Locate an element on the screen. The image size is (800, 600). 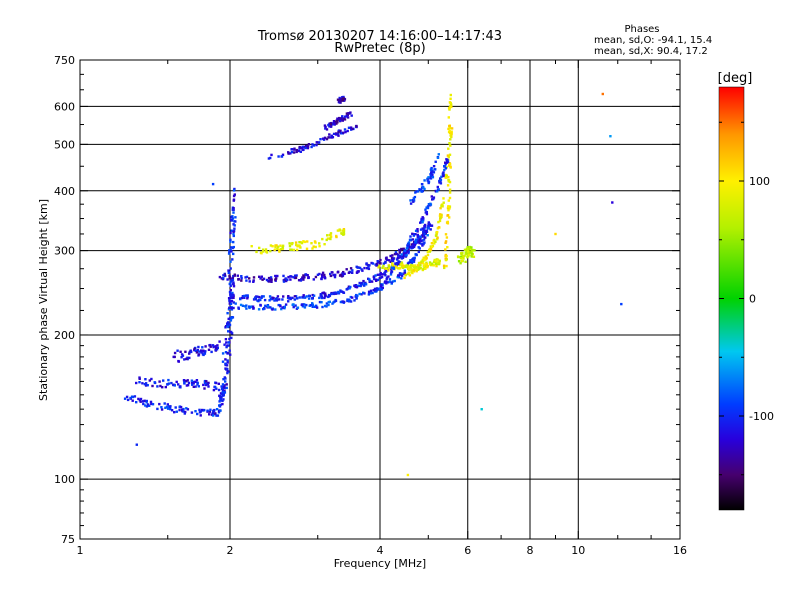
y-tick-label: 75 is located at coordinates (68, 539).